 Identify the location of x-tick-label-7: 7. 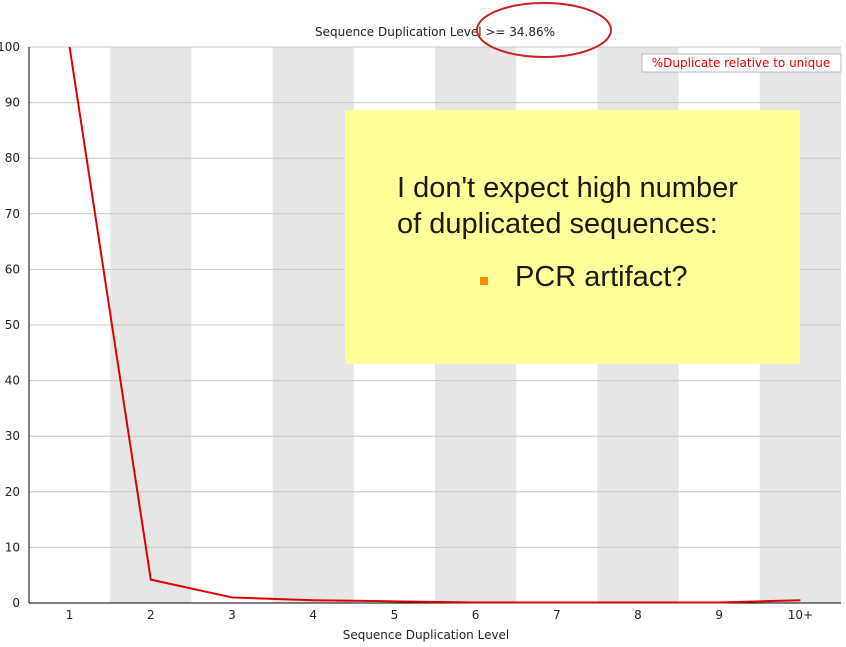
(557, 615).